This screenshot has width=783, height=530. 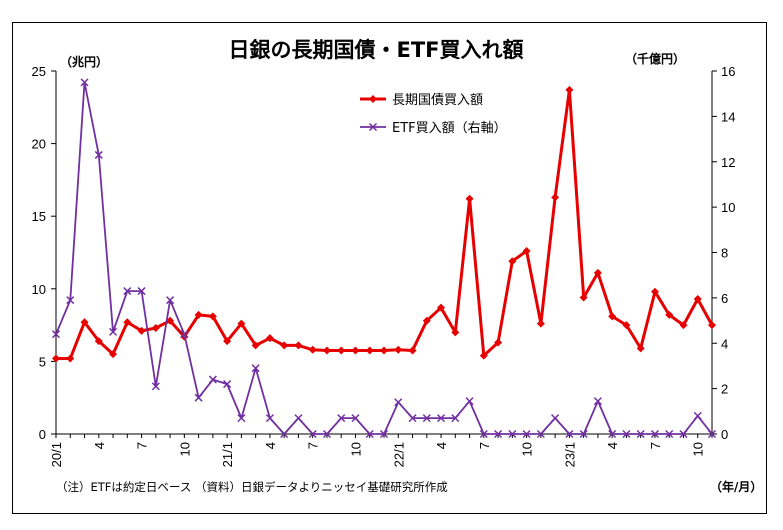 What do you see at coordinates (728, 207) in the screenshot?
I see `right-y-tick-label: 10` at bounding box center [728, 207].